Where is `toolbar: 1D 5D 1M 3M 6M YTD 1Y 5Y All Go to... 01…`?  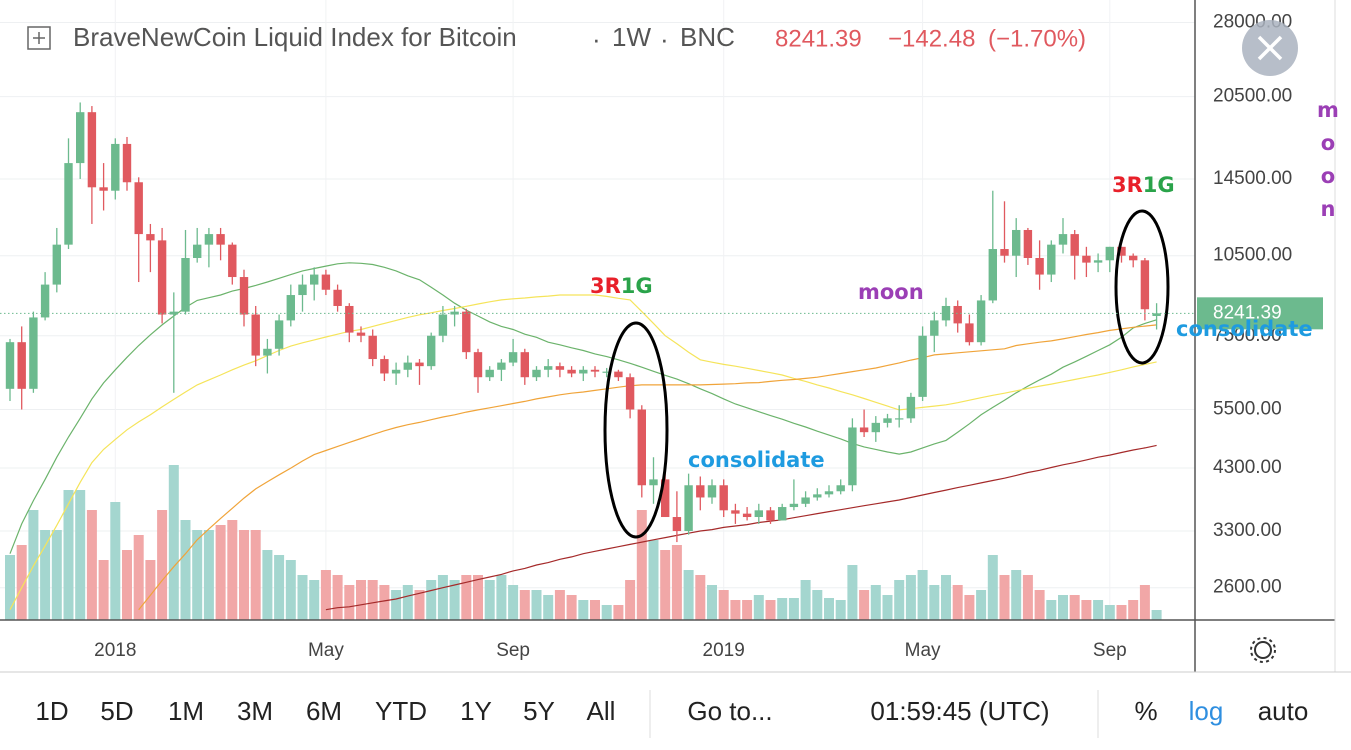 toolbar: 1D 5D 1M 3M 6M YTD 1Y 5Y All Go to... 01… is located at coordinates (671, 711).